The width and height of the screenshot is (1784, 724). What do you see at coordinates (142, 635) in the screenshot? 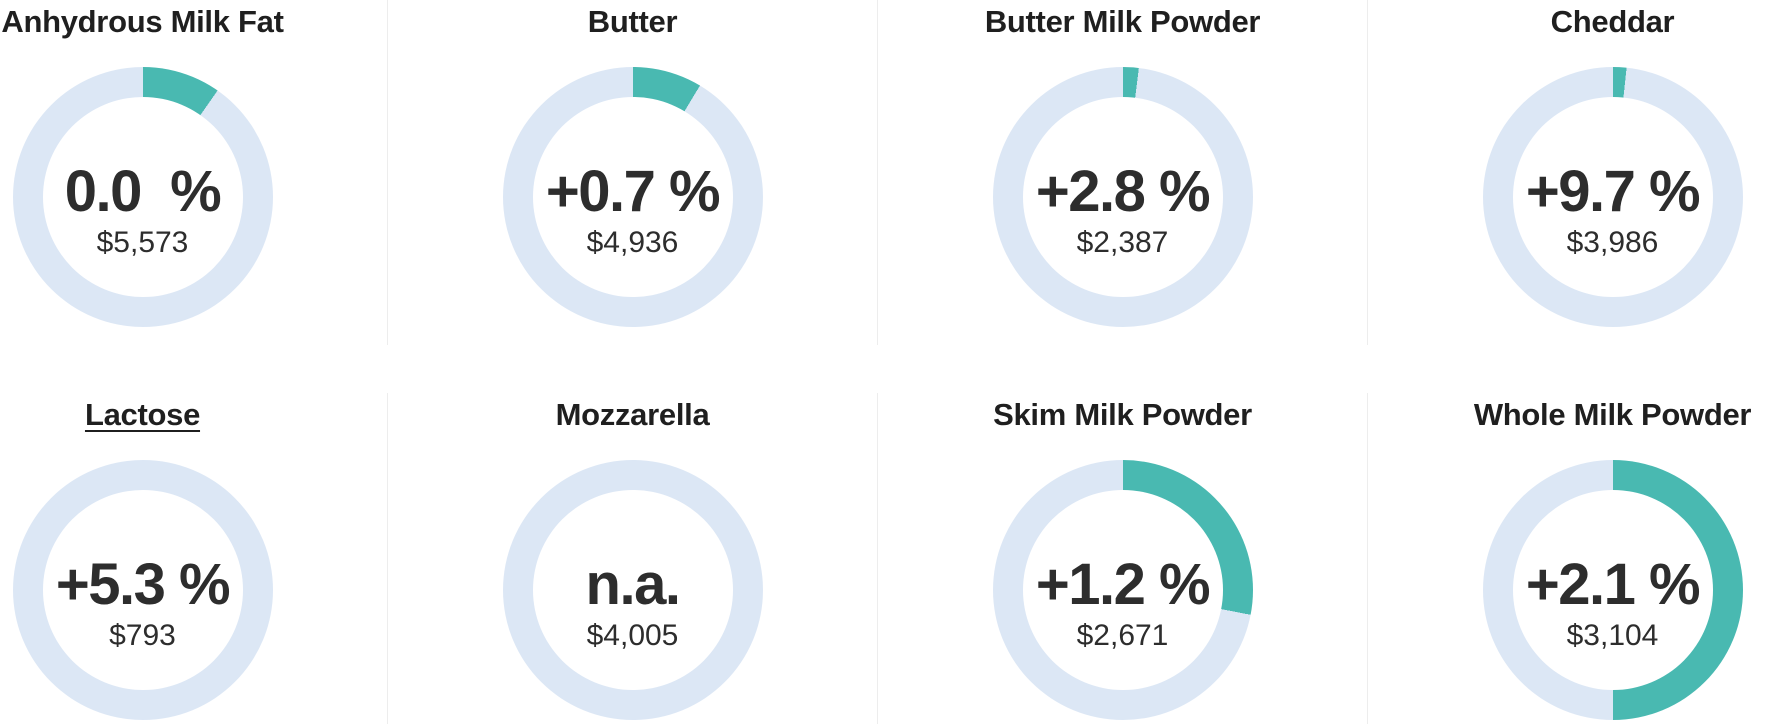
I see `price-value: $793` at bounding box center [142, 635].